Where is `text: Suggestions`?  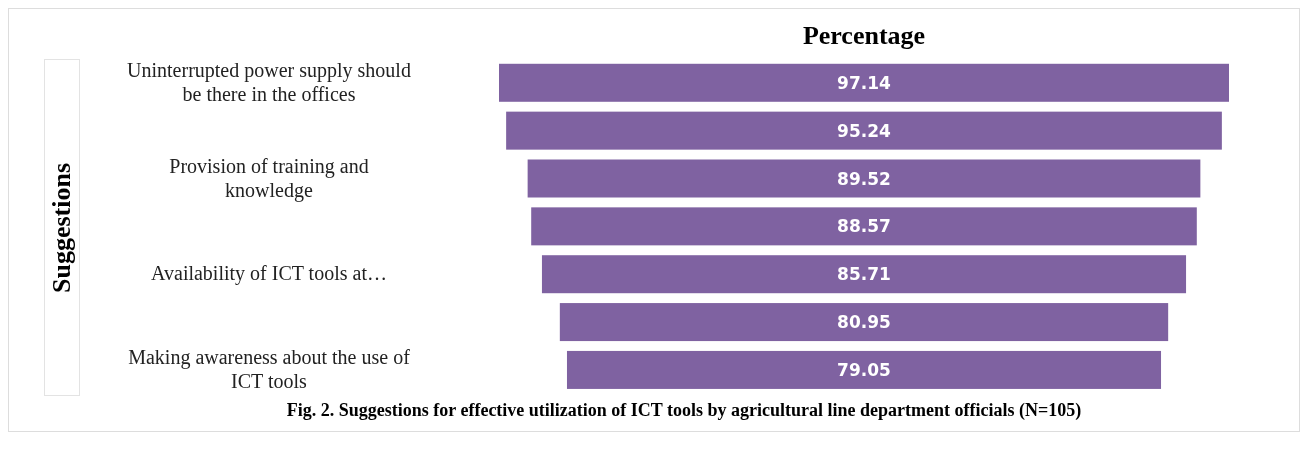
text: Suggestions is located at coordinates (62, 227).